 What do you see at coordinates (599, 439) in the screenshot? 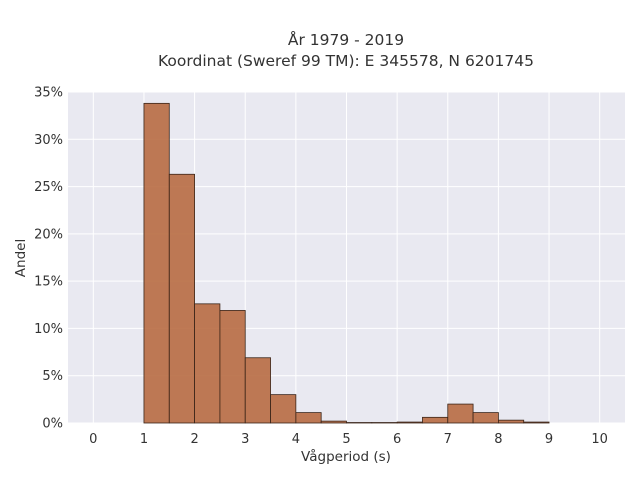
I see `x-tick-label: 10` at bounding box center [599, 439].